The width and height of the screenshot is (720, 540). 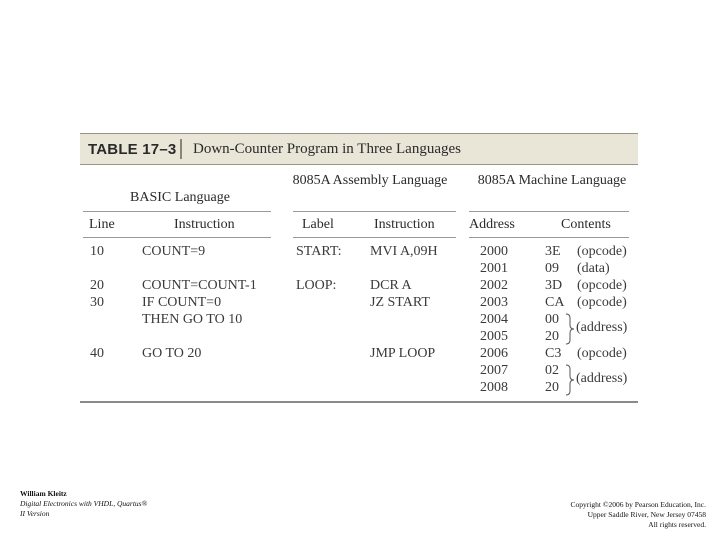 I want to click on basic-line: 20, so click(x=97, y=285).